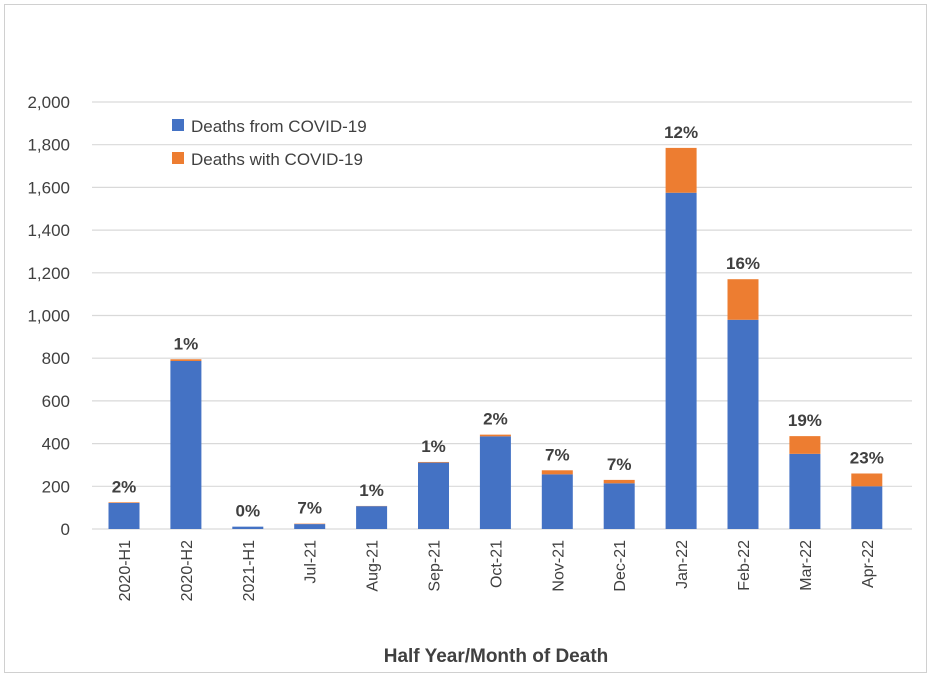 The height and width of the screenshot is (679, 933). I want to click on data-label: 23%, so click(867, 457).